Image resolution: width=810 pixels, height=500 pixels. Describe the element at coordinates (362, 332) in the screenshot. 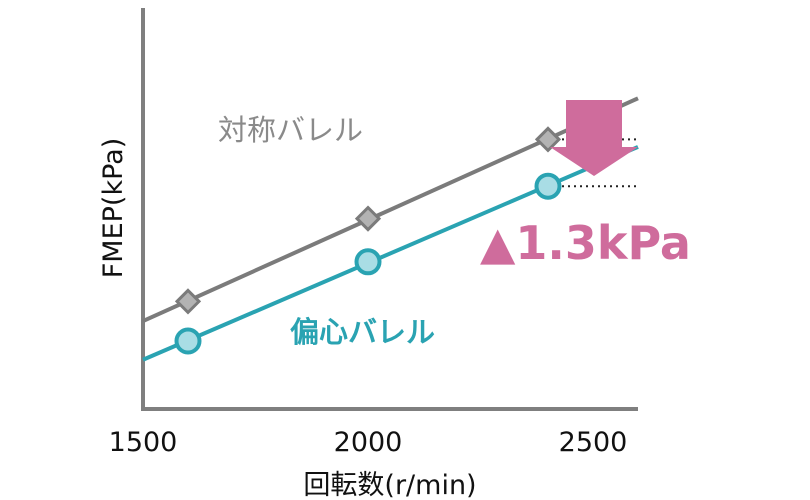

I see `series-label-eccentric: 偏心バレル` at that location.